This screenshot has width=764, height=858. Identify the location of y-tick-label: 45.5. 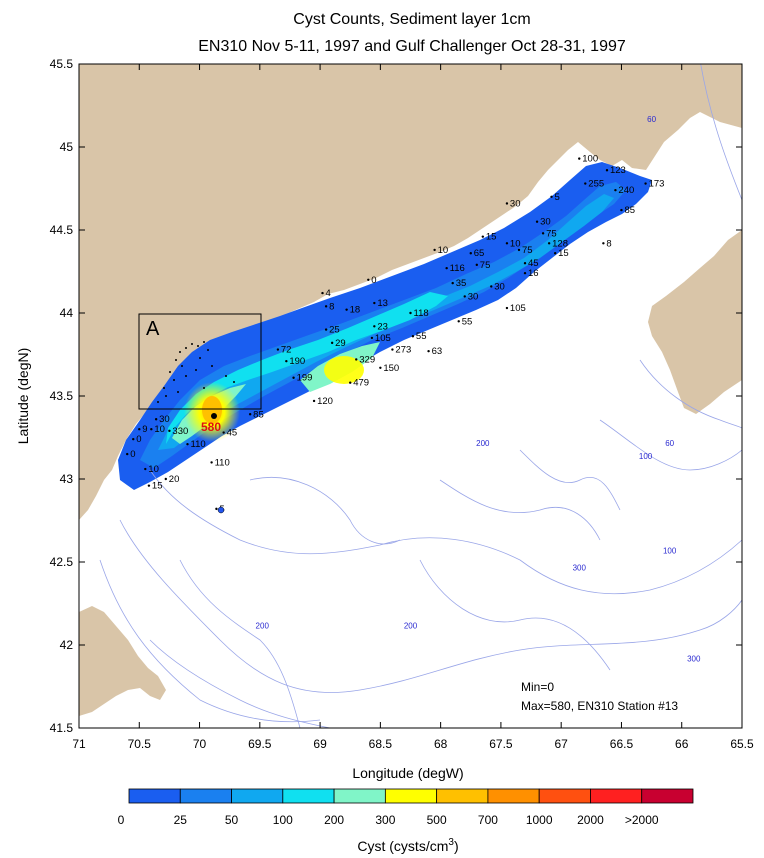
(62, 64).